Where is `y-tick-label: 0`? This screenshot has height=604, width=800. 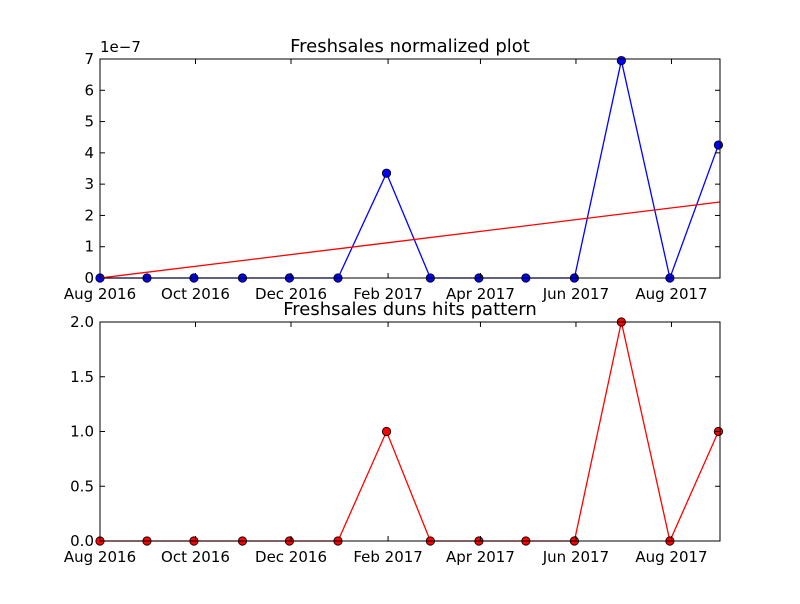
y-tick-label: 0 is located at coordinates (89, 278).